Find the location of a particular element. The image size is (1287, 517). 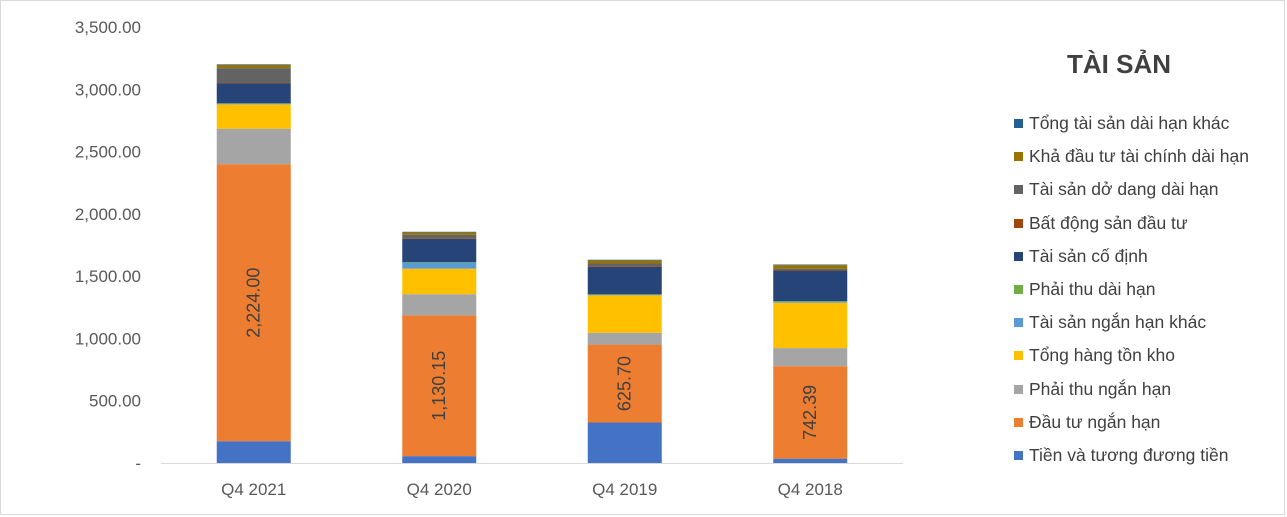

y-tick-label: 2,000.00 is located at coordinates (108, 214).